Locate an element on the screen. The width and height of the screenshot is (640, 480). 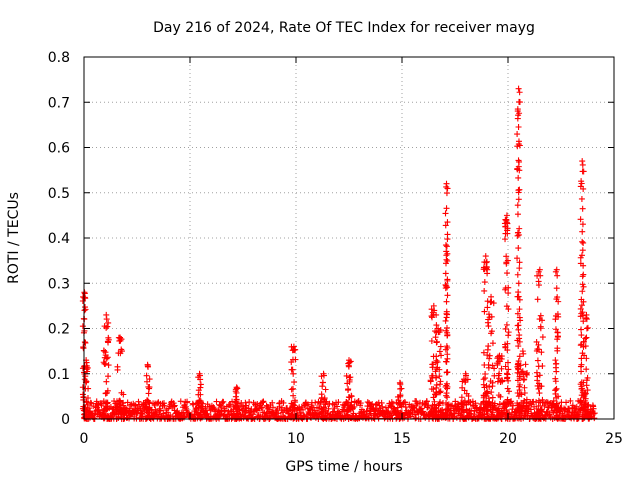
y-tick-label: 0 is located at coordinates (65, 420).